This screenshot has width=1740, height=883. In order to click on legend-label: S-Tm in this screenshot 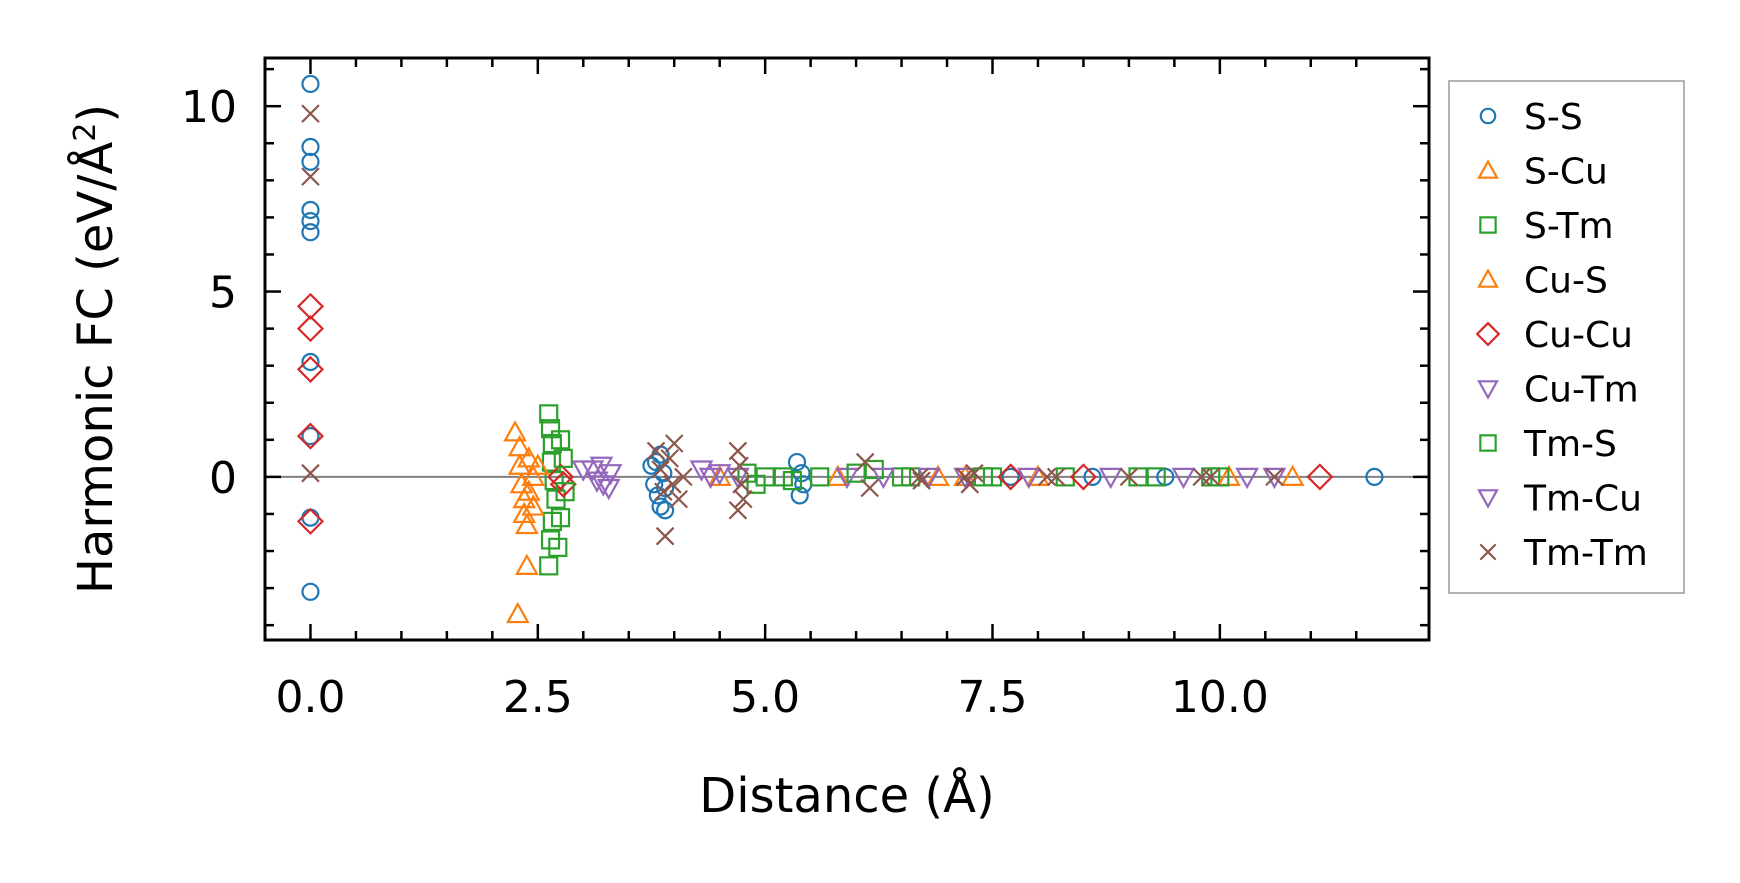, I will do `click(1569, 226)`.